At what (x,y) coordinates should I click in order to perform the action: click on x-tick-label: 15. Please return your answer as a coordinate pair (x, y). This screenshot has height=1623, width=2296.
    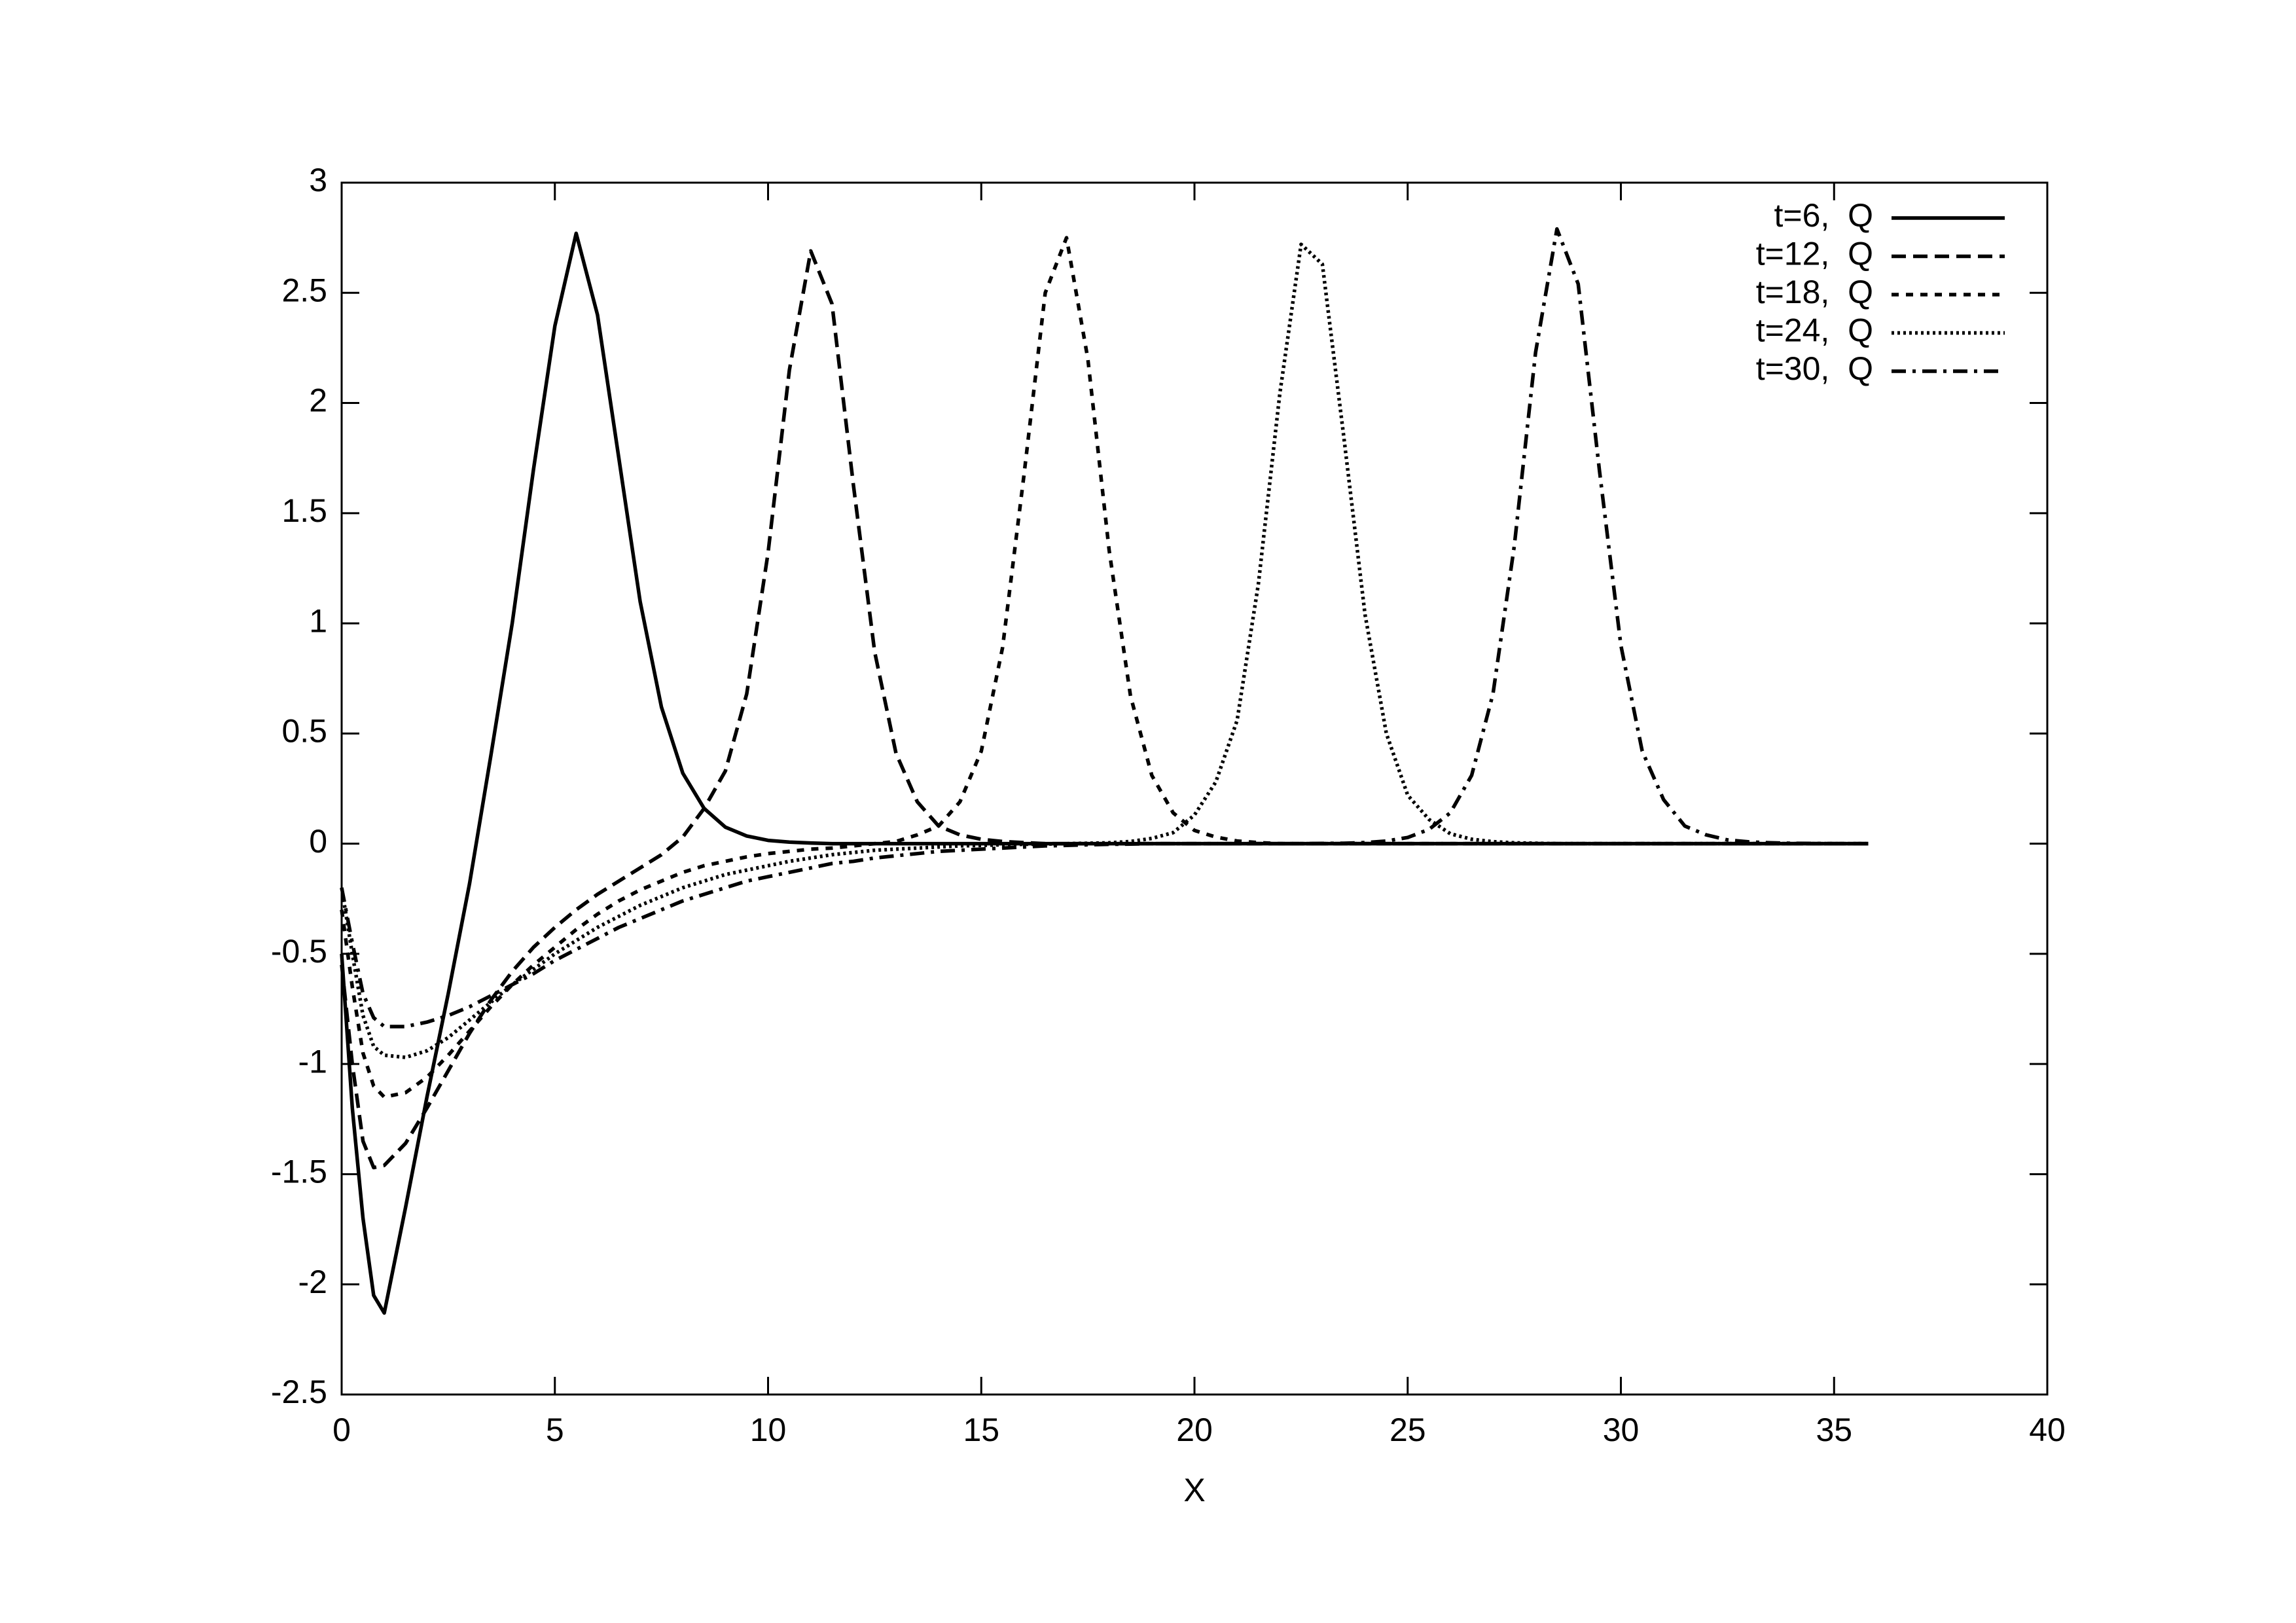
    Looking at the image, I should click on (981, 1430).